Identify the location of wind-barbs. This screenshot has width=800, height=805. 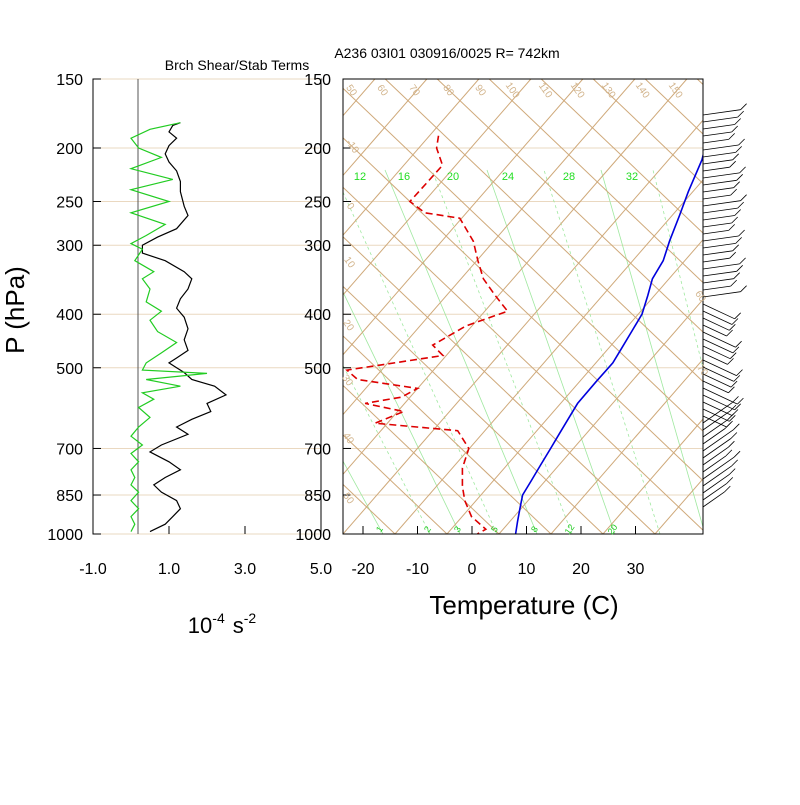
(724, 305).